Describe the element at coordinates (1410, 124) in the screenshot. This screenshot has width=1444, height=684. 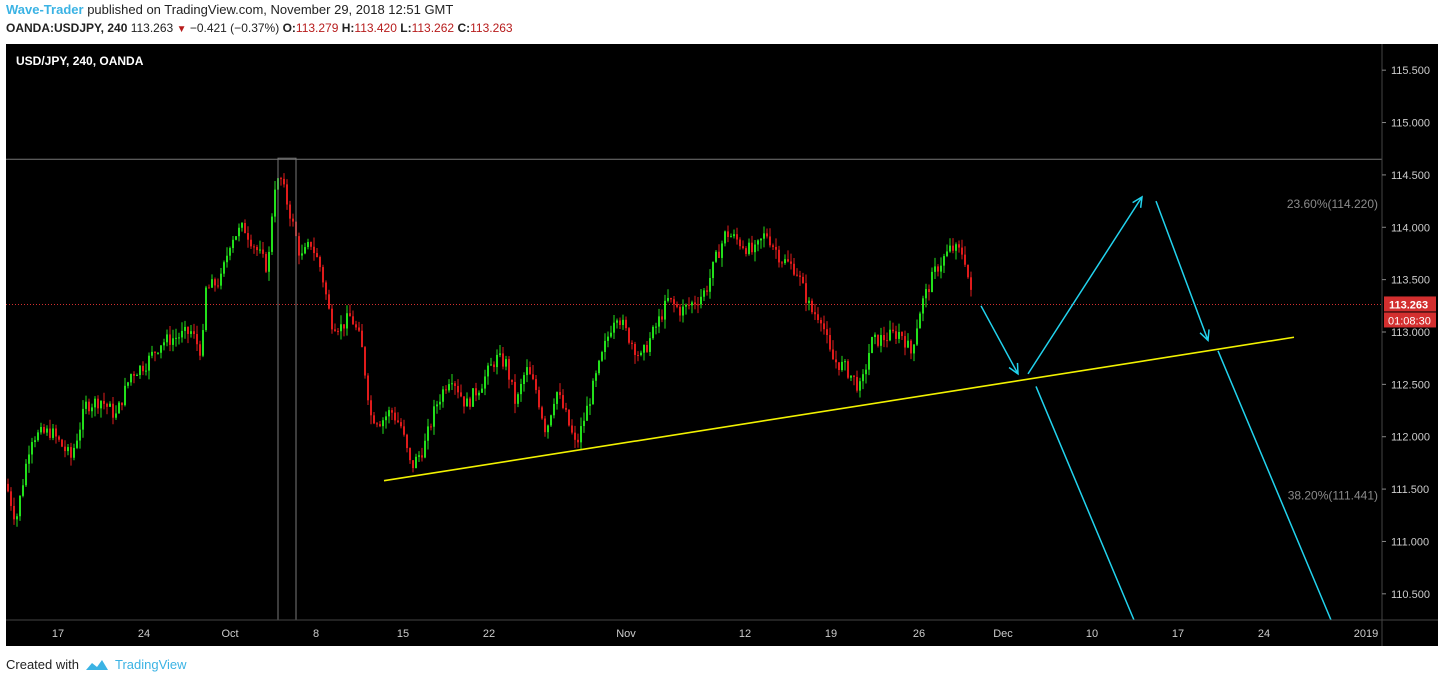
I see `price-tick-label: 115.000` at that location.